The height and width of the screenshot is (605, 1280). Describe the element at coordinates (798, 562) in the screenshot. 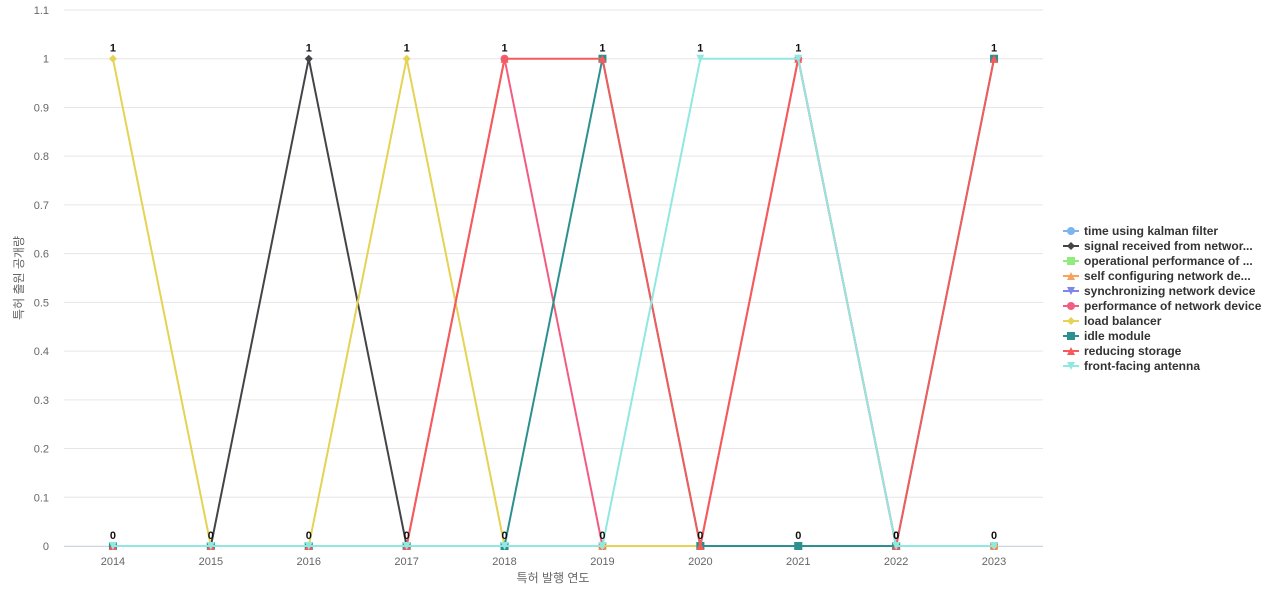

I see `x-tick-label: 2021` at that location.